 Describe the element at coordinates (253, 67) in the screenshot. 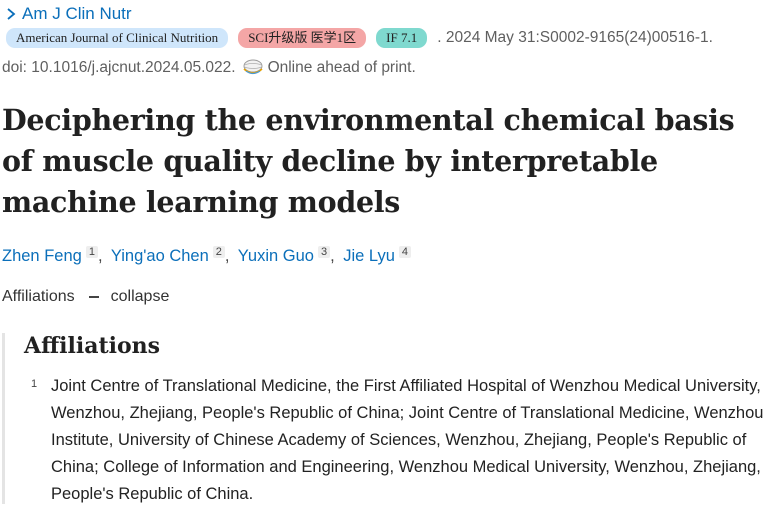

I see `online-globe-icon` at that location.